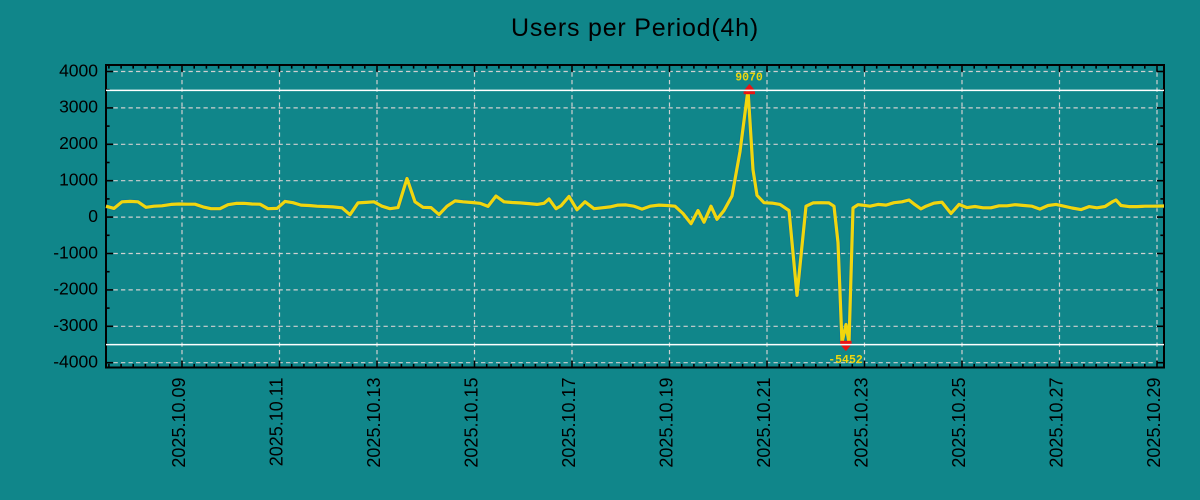 The width and height of the screenshot is (1200, 500). I want to click on svg-text: Users per Period(4h), so click(635, 28).